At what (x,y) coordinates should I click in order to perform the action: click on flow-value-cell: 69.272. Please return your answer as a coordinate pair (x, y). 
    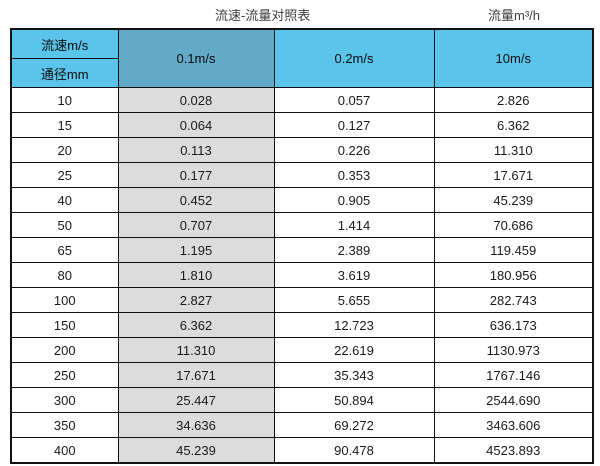
    Looking at the image, I should click on (354, 425).